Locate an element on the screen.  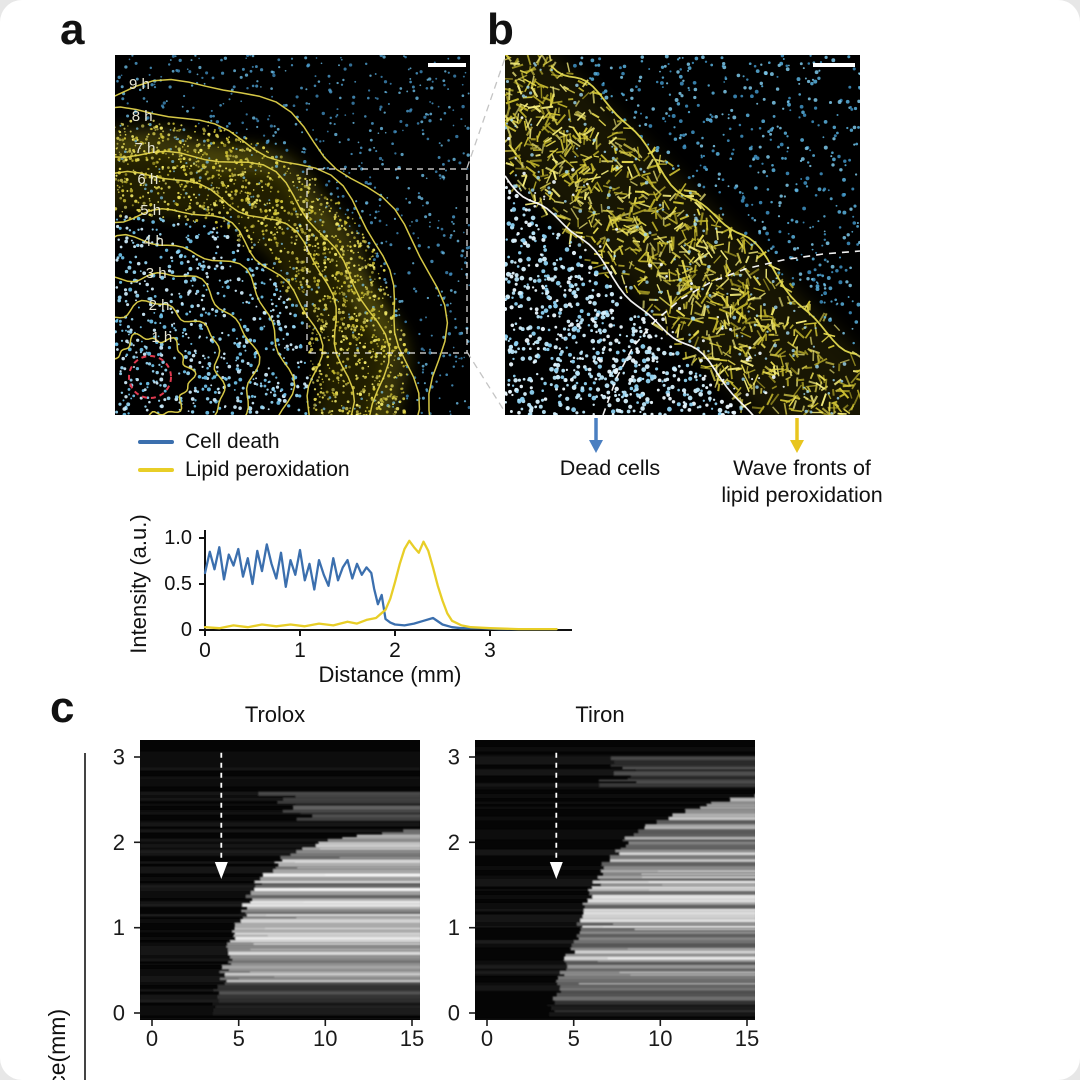
previous-front-dashed-line is located at coordinates (731, 332).